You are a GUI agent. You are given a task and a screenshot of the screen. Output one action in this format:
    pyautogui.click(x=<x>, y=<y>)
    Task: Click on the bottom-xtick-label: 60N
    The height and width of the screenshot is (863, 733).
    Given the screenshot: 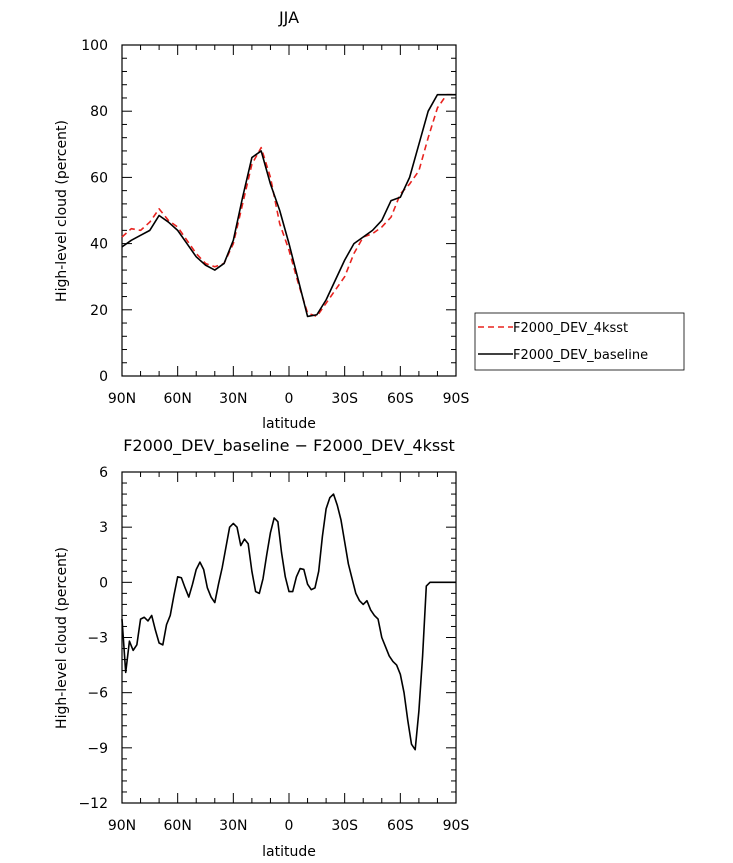 What is the action you would take?
    pyautogui.click(x=178, y=826)
    